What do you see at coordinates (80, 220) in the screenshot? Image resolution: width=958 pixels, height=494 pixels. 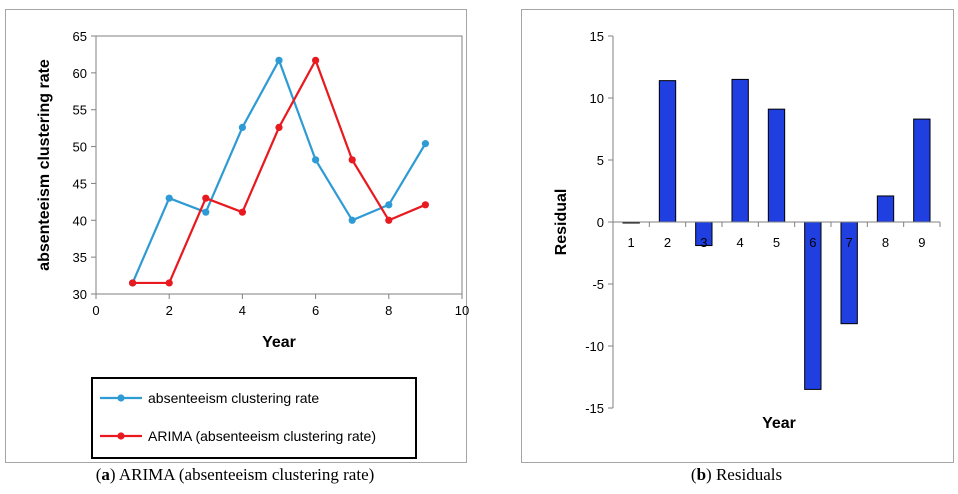 I see `y-tick-label: 40` at bounding box center [80, 220].